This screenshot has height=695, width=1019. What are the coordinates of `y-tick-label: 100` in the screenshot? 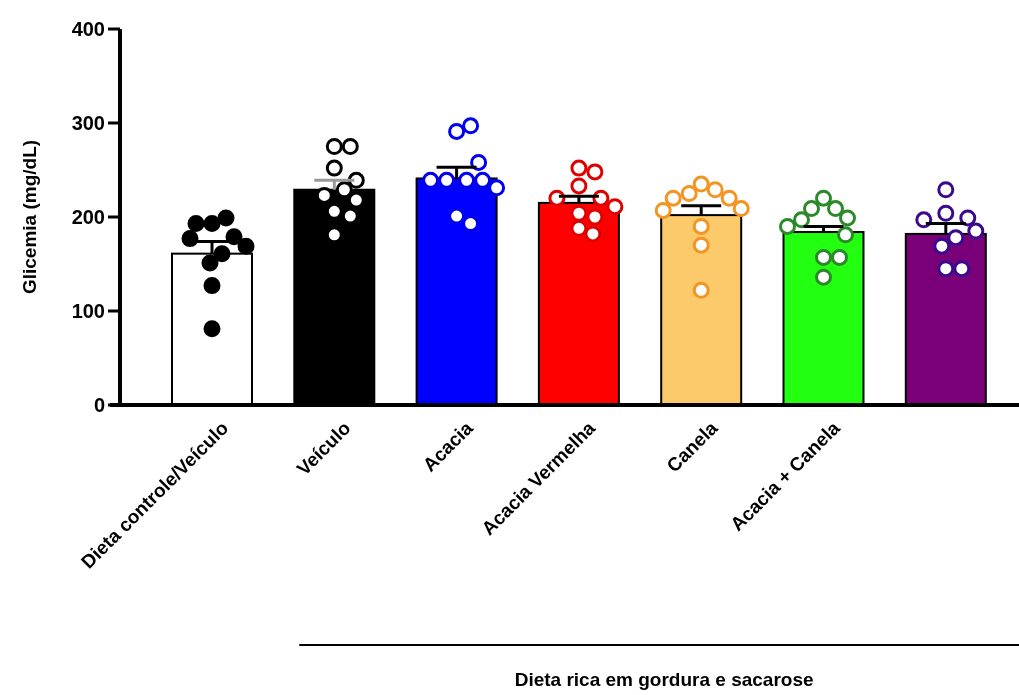 It's located at (88, 311).